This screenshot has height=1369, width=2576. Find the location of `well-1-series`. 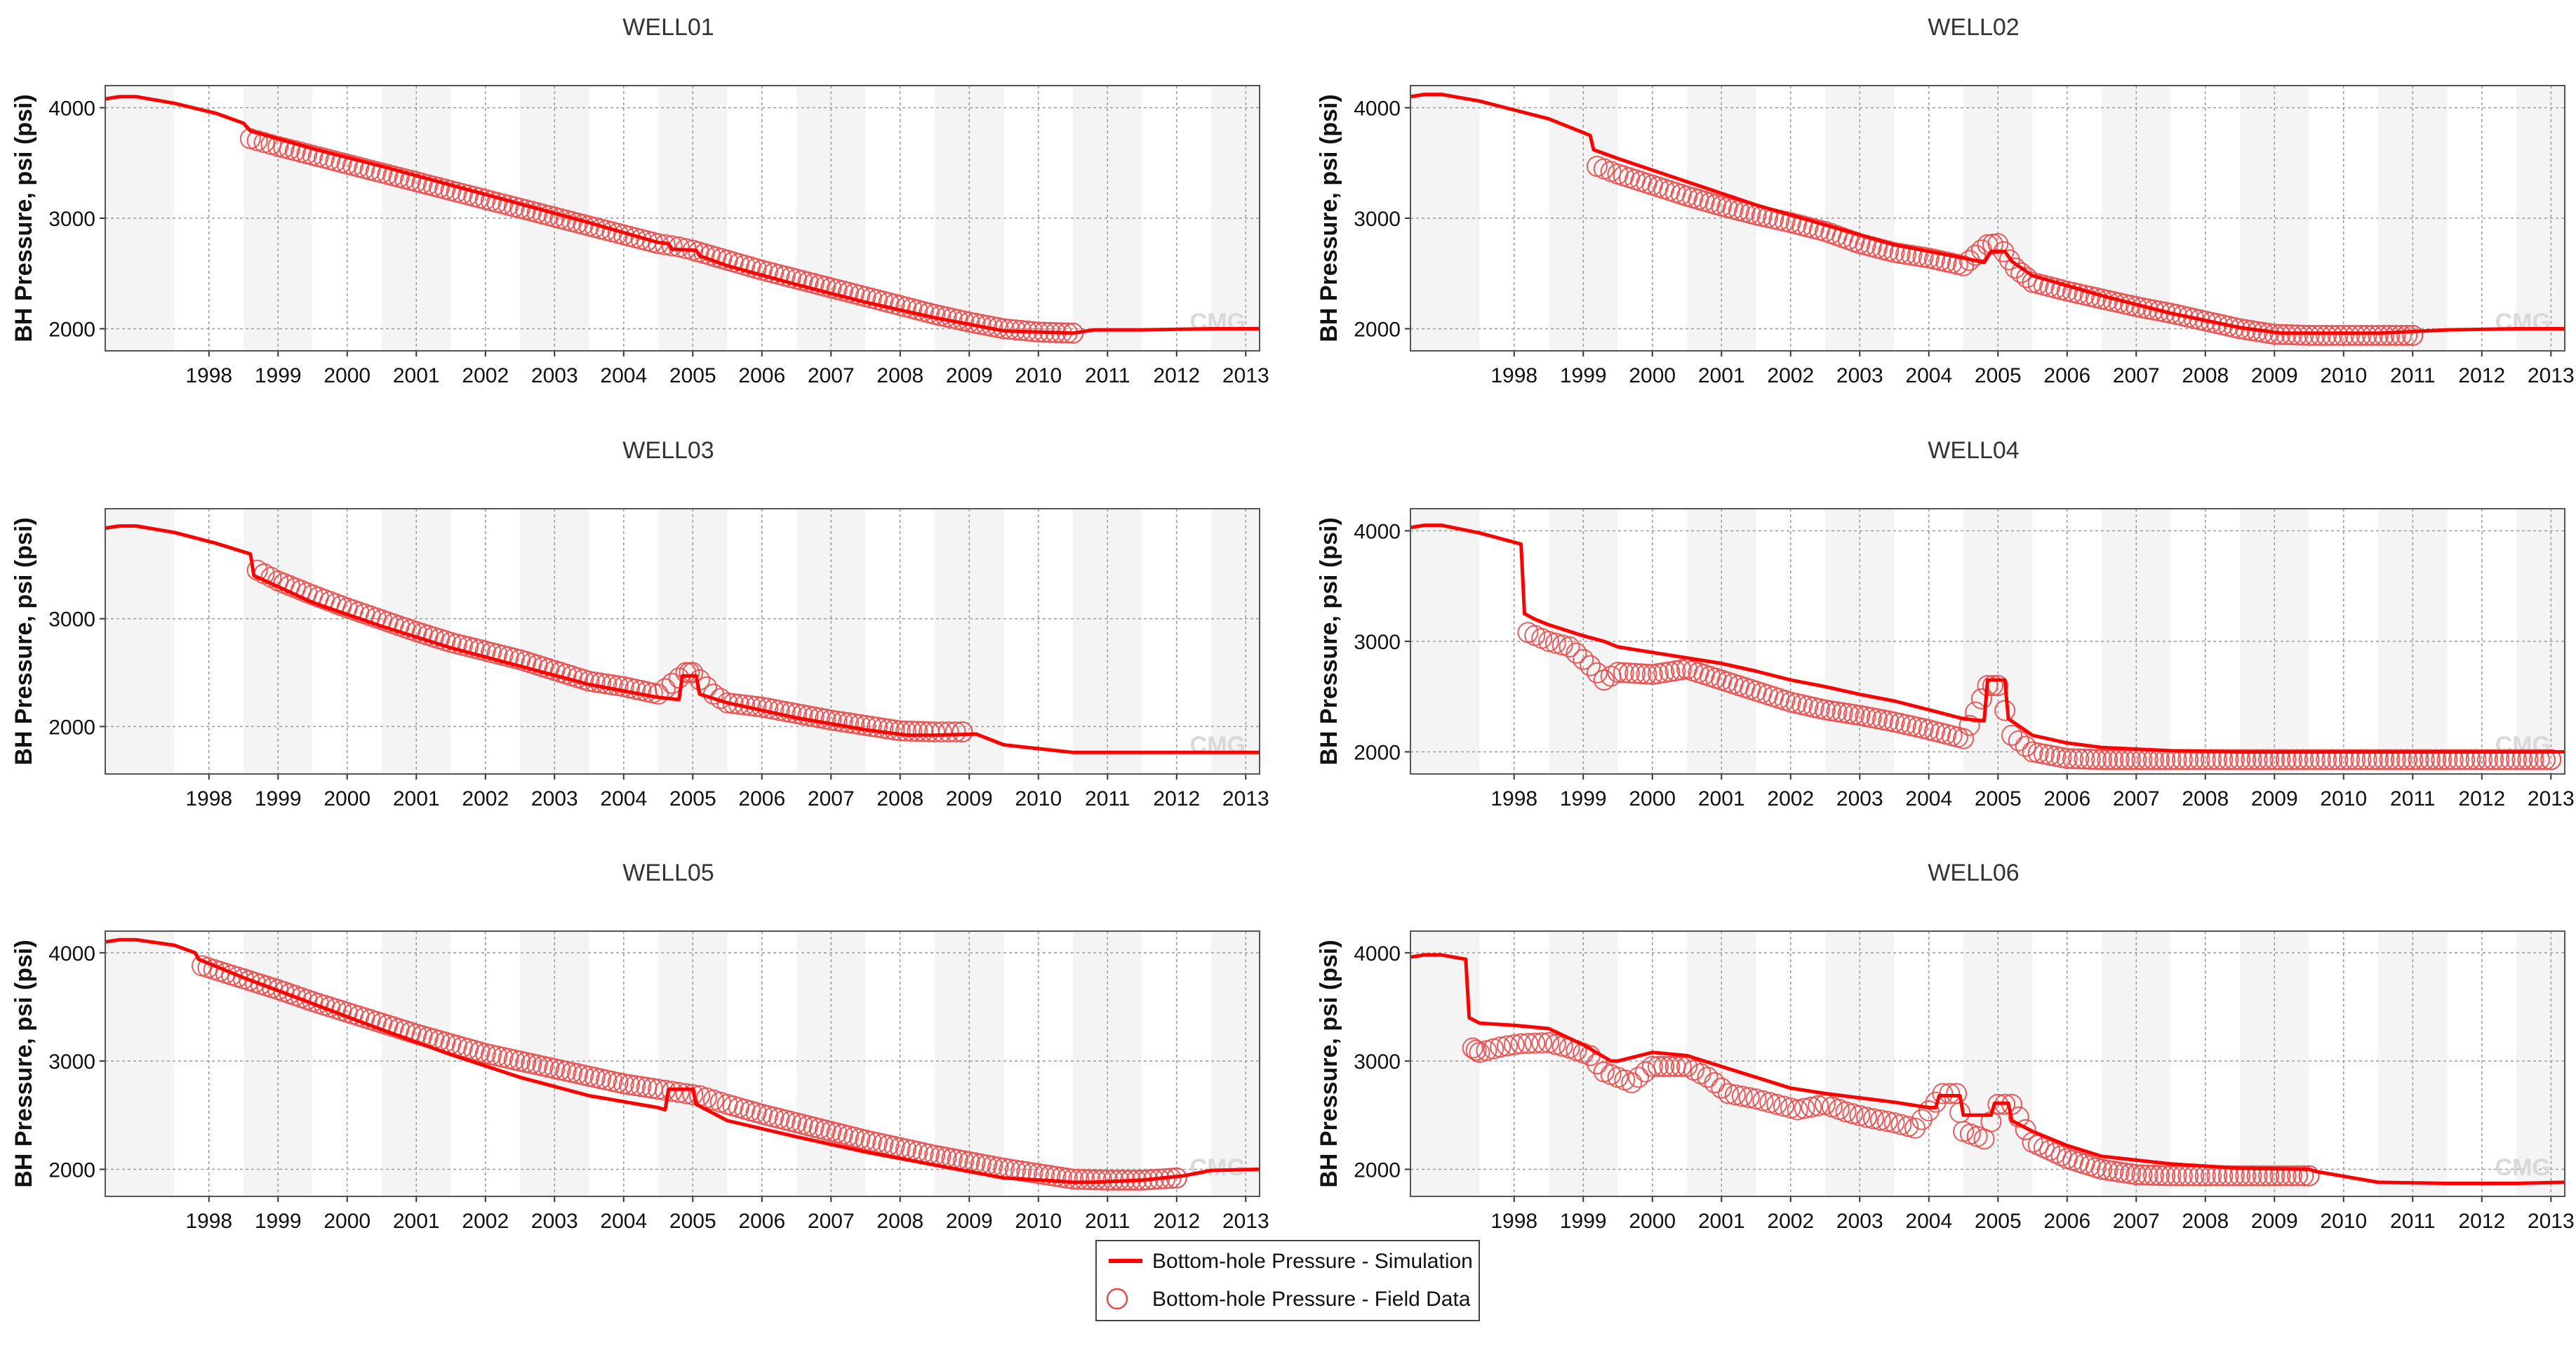

well-1-series is located at coordinates (682, 220).